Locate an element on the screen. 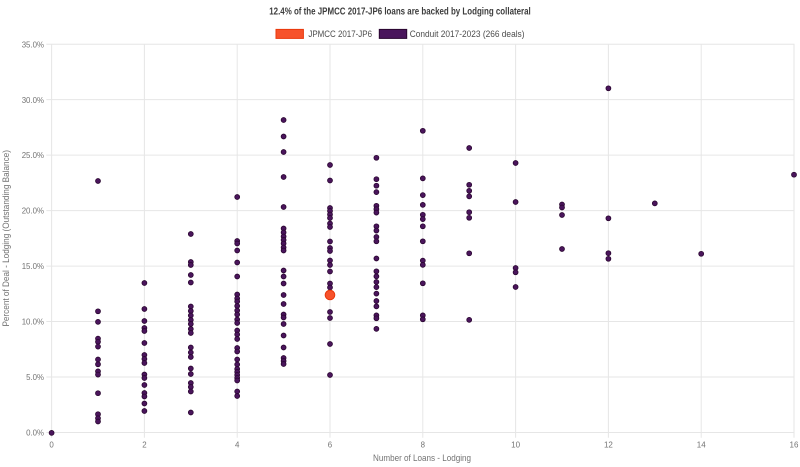 Image resolution: width=800 pixels, height=467 pixels. svg-text: Number of Loans - Lodging is located at coordinates (422, 457).